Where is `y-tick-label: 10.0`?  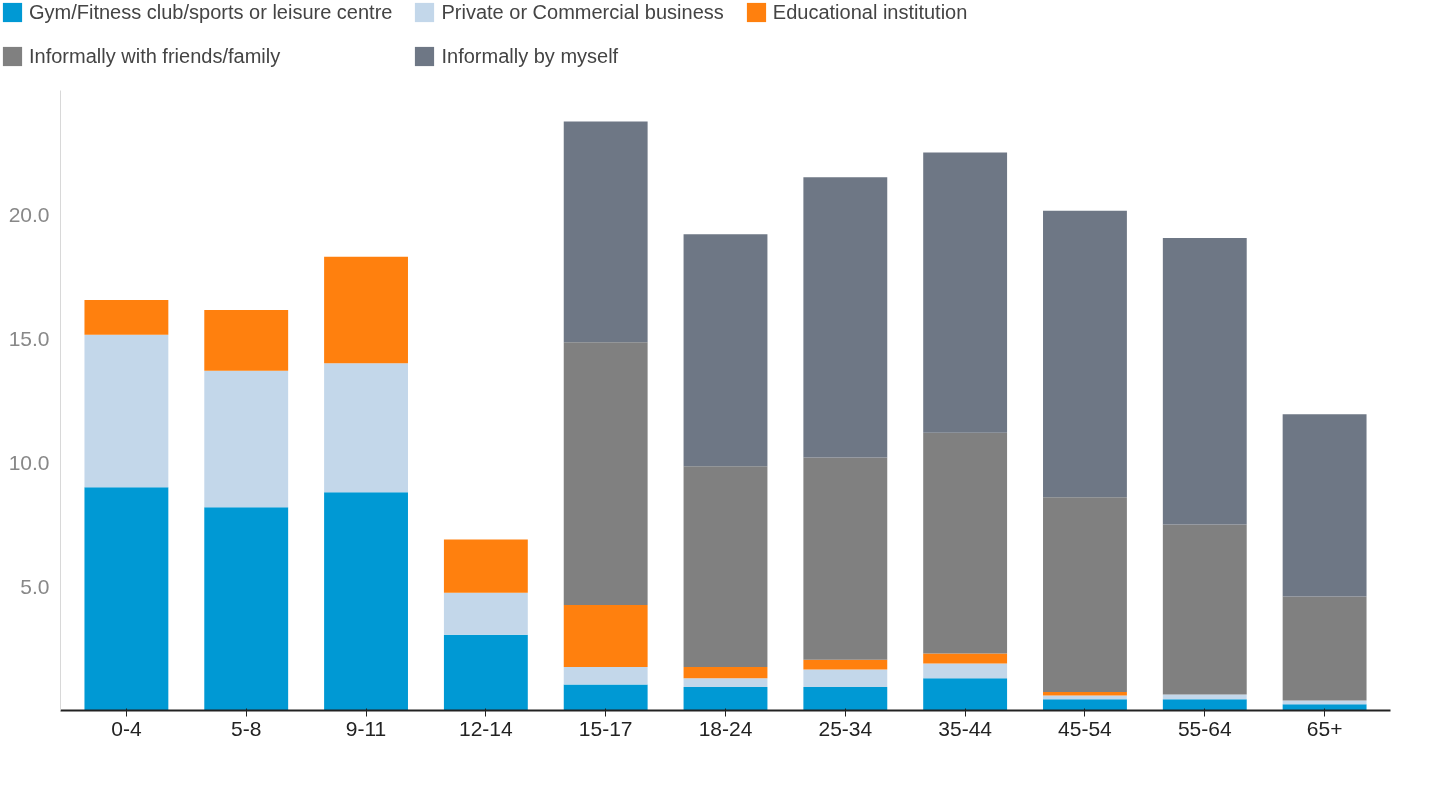
y-tick-label: 10.0 is located at coordinates (29, 462).